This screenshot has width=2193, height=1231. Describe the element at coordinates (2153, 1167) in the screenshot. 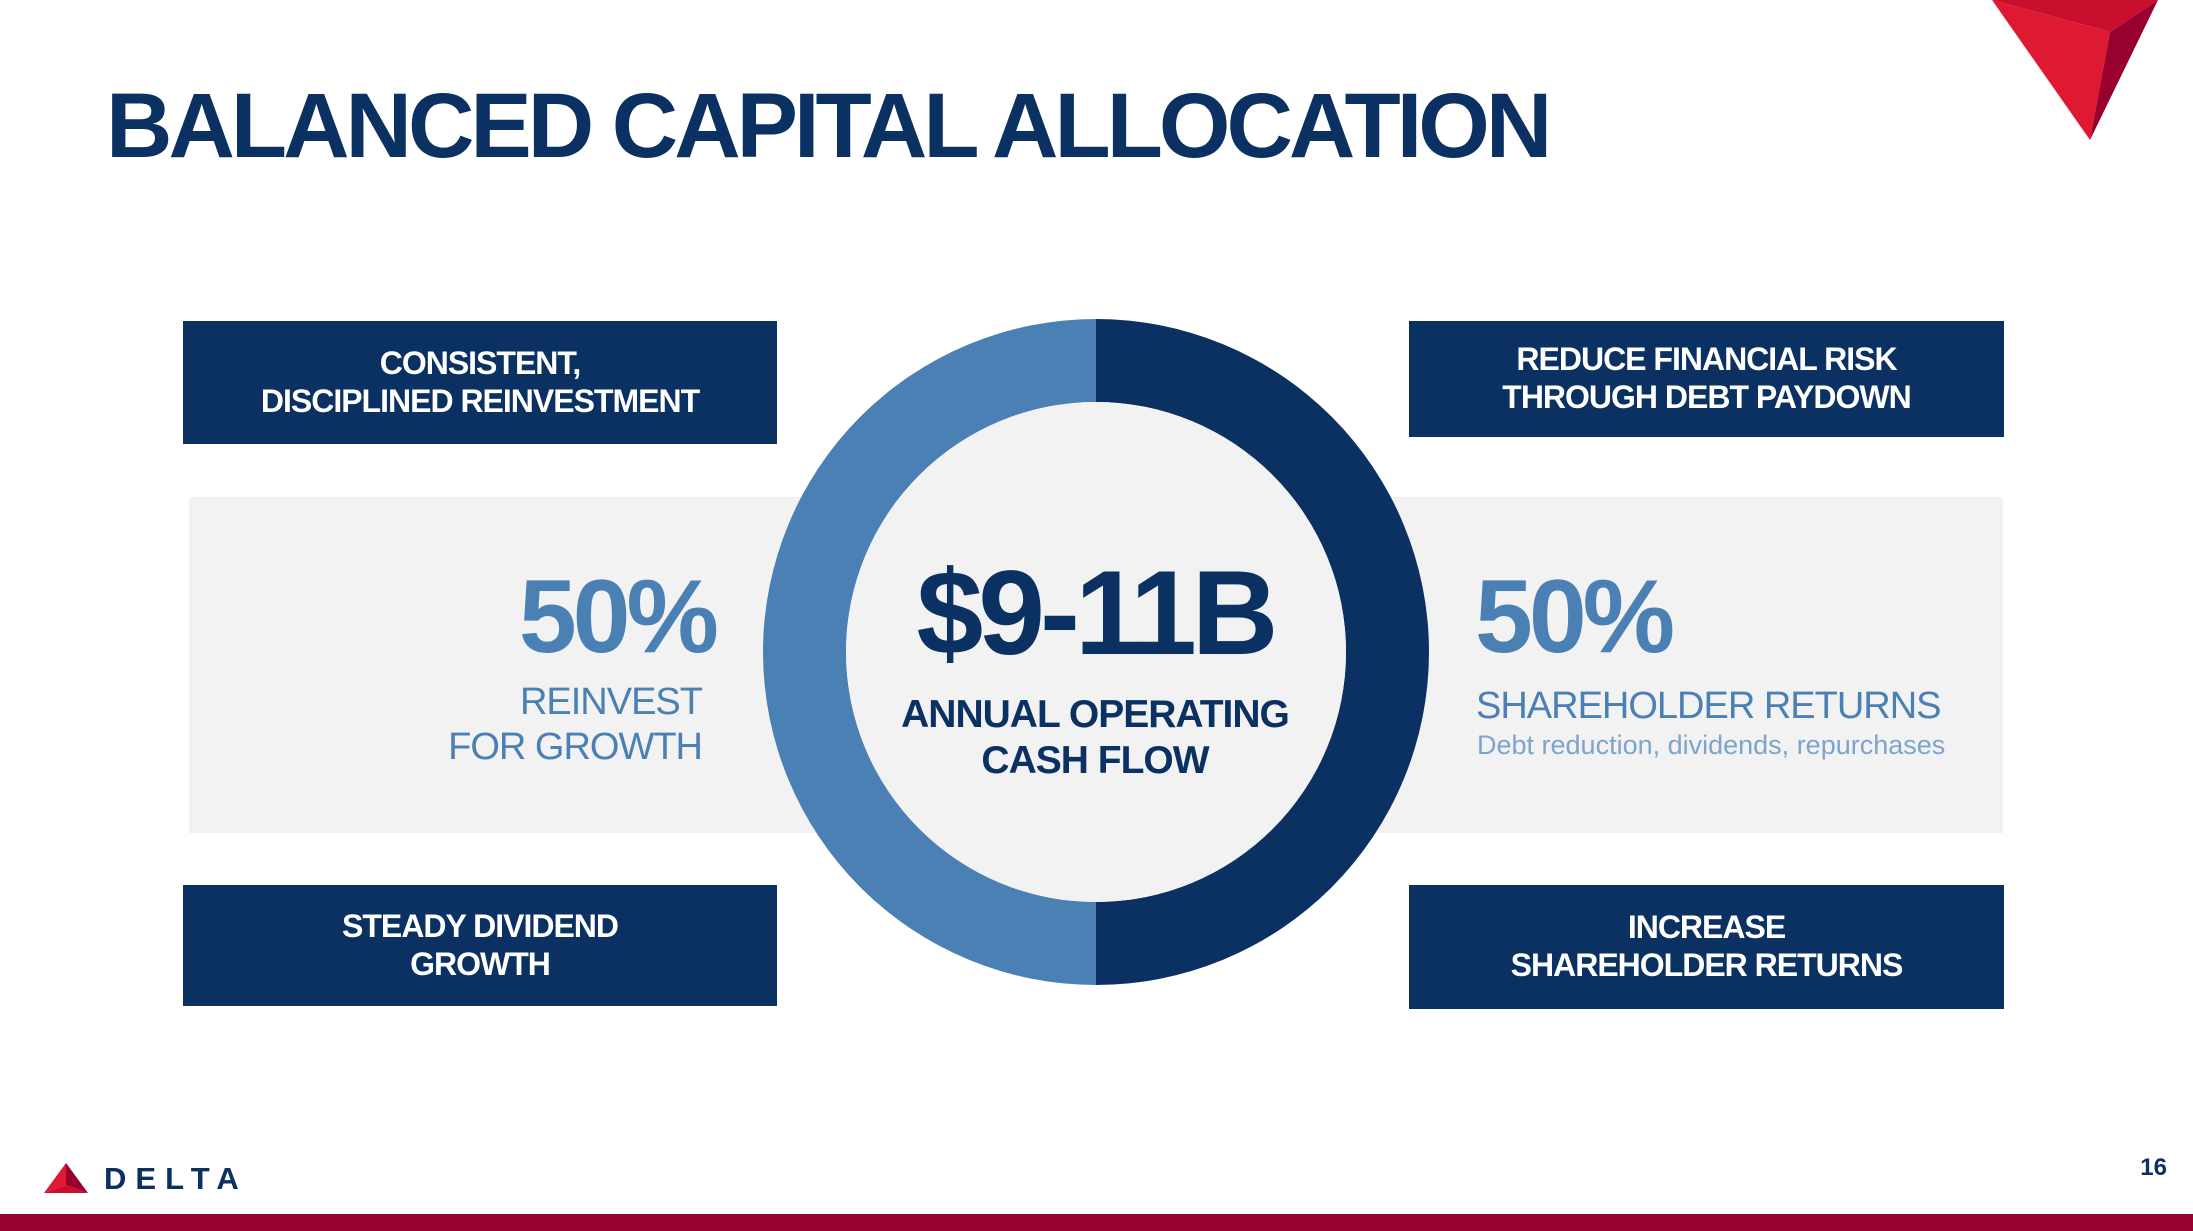

I see `page-number: 16` at that location.